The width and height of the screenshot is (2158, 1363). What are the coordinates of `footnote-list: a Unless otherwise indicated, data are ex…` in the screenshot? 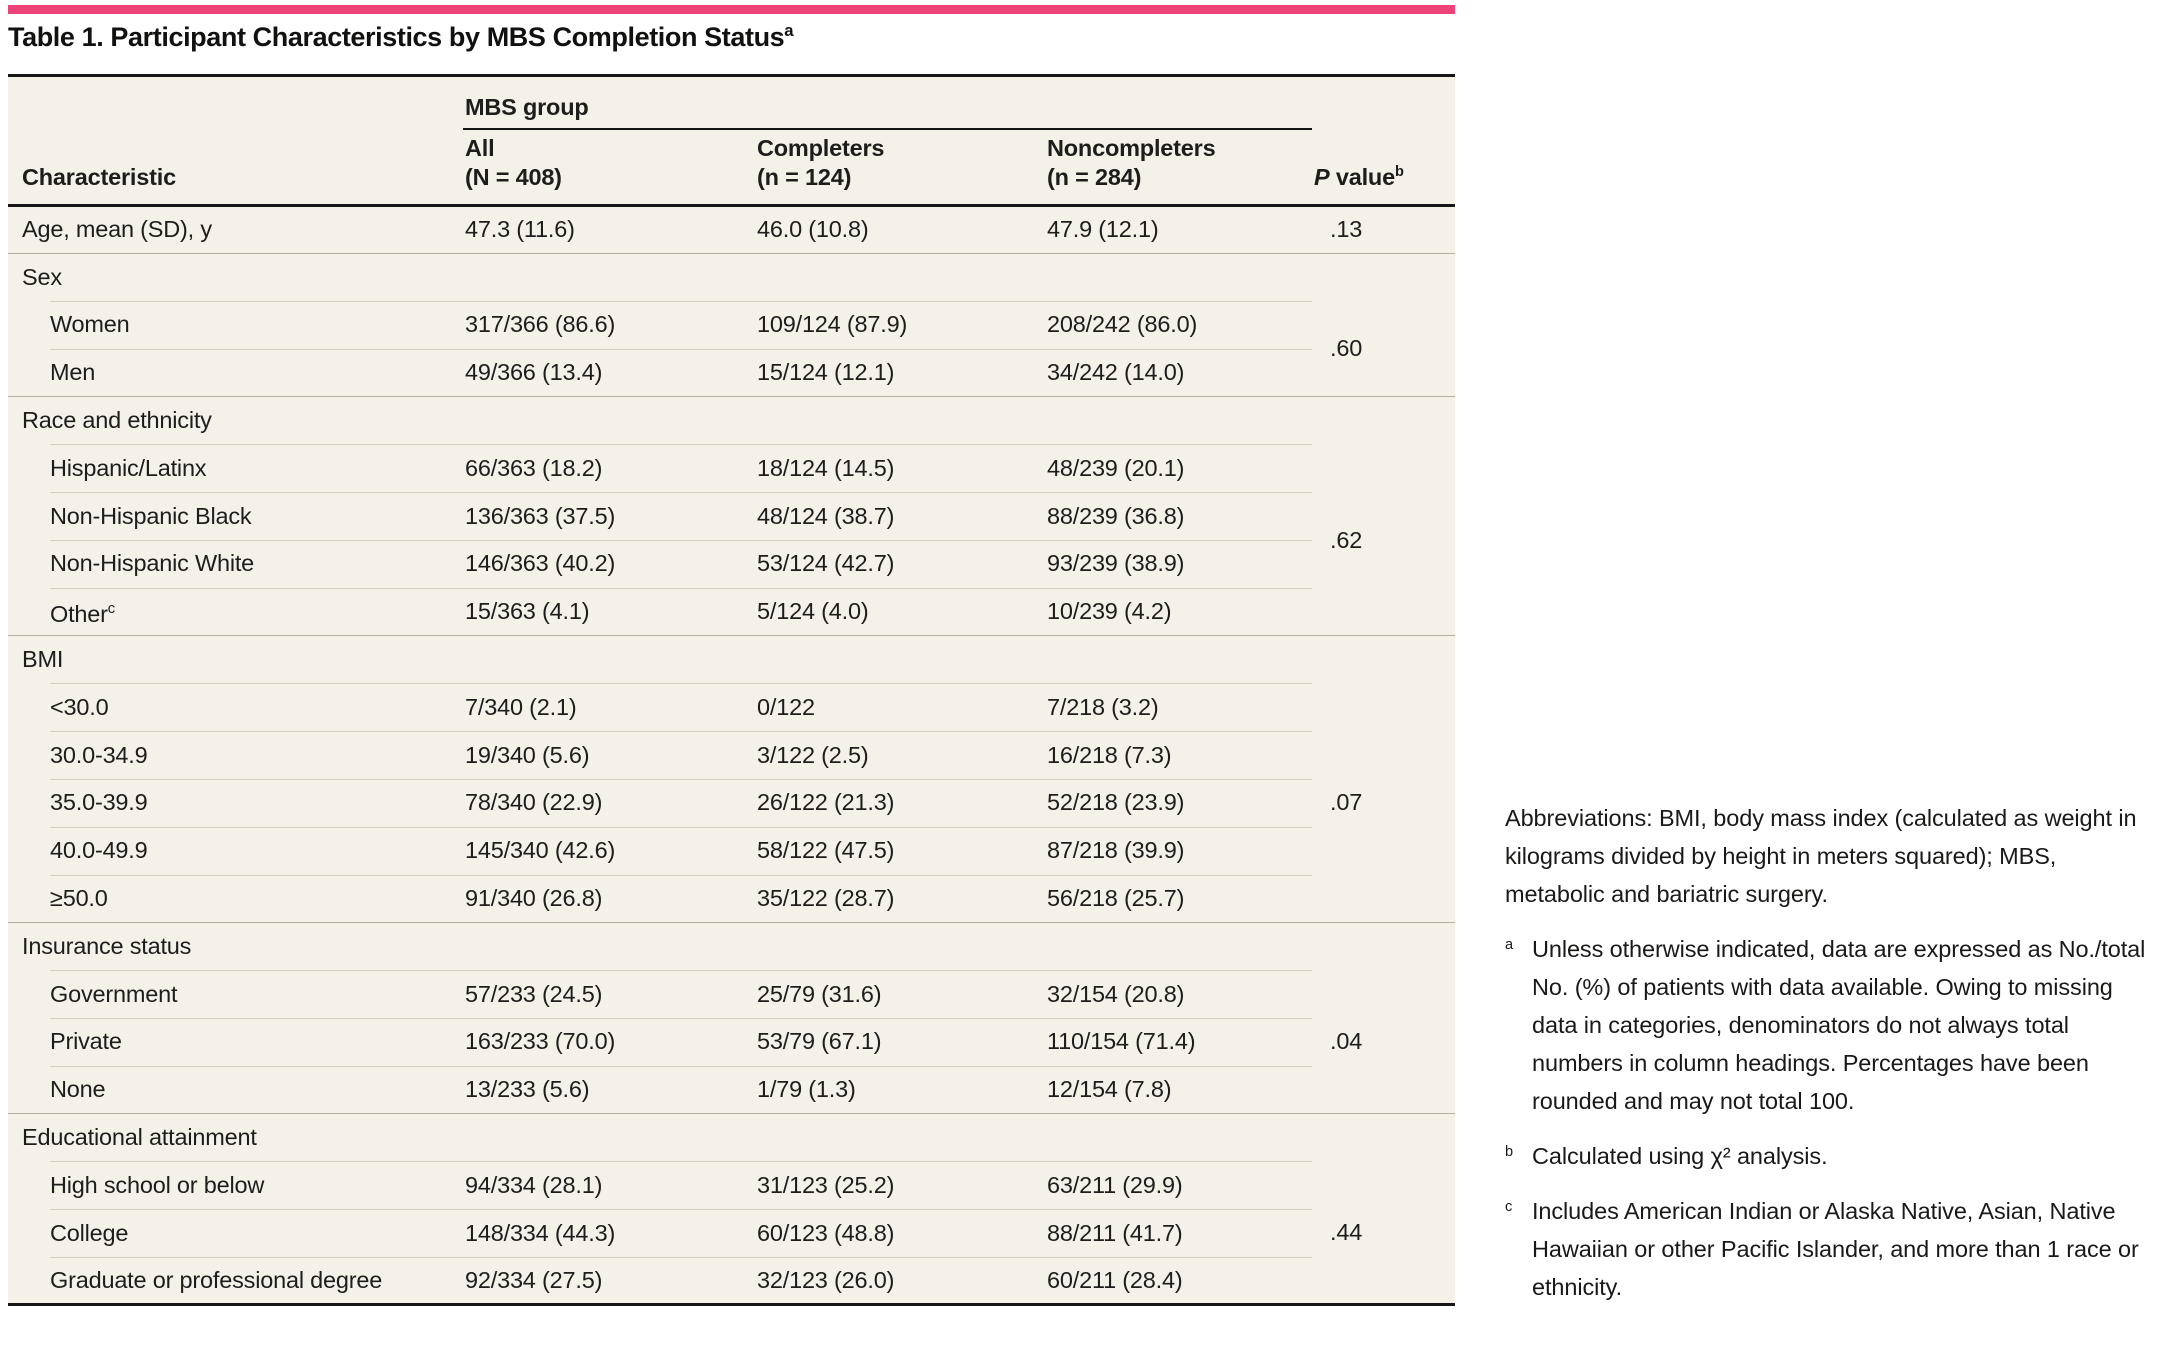 It's located at (1829, 1118).